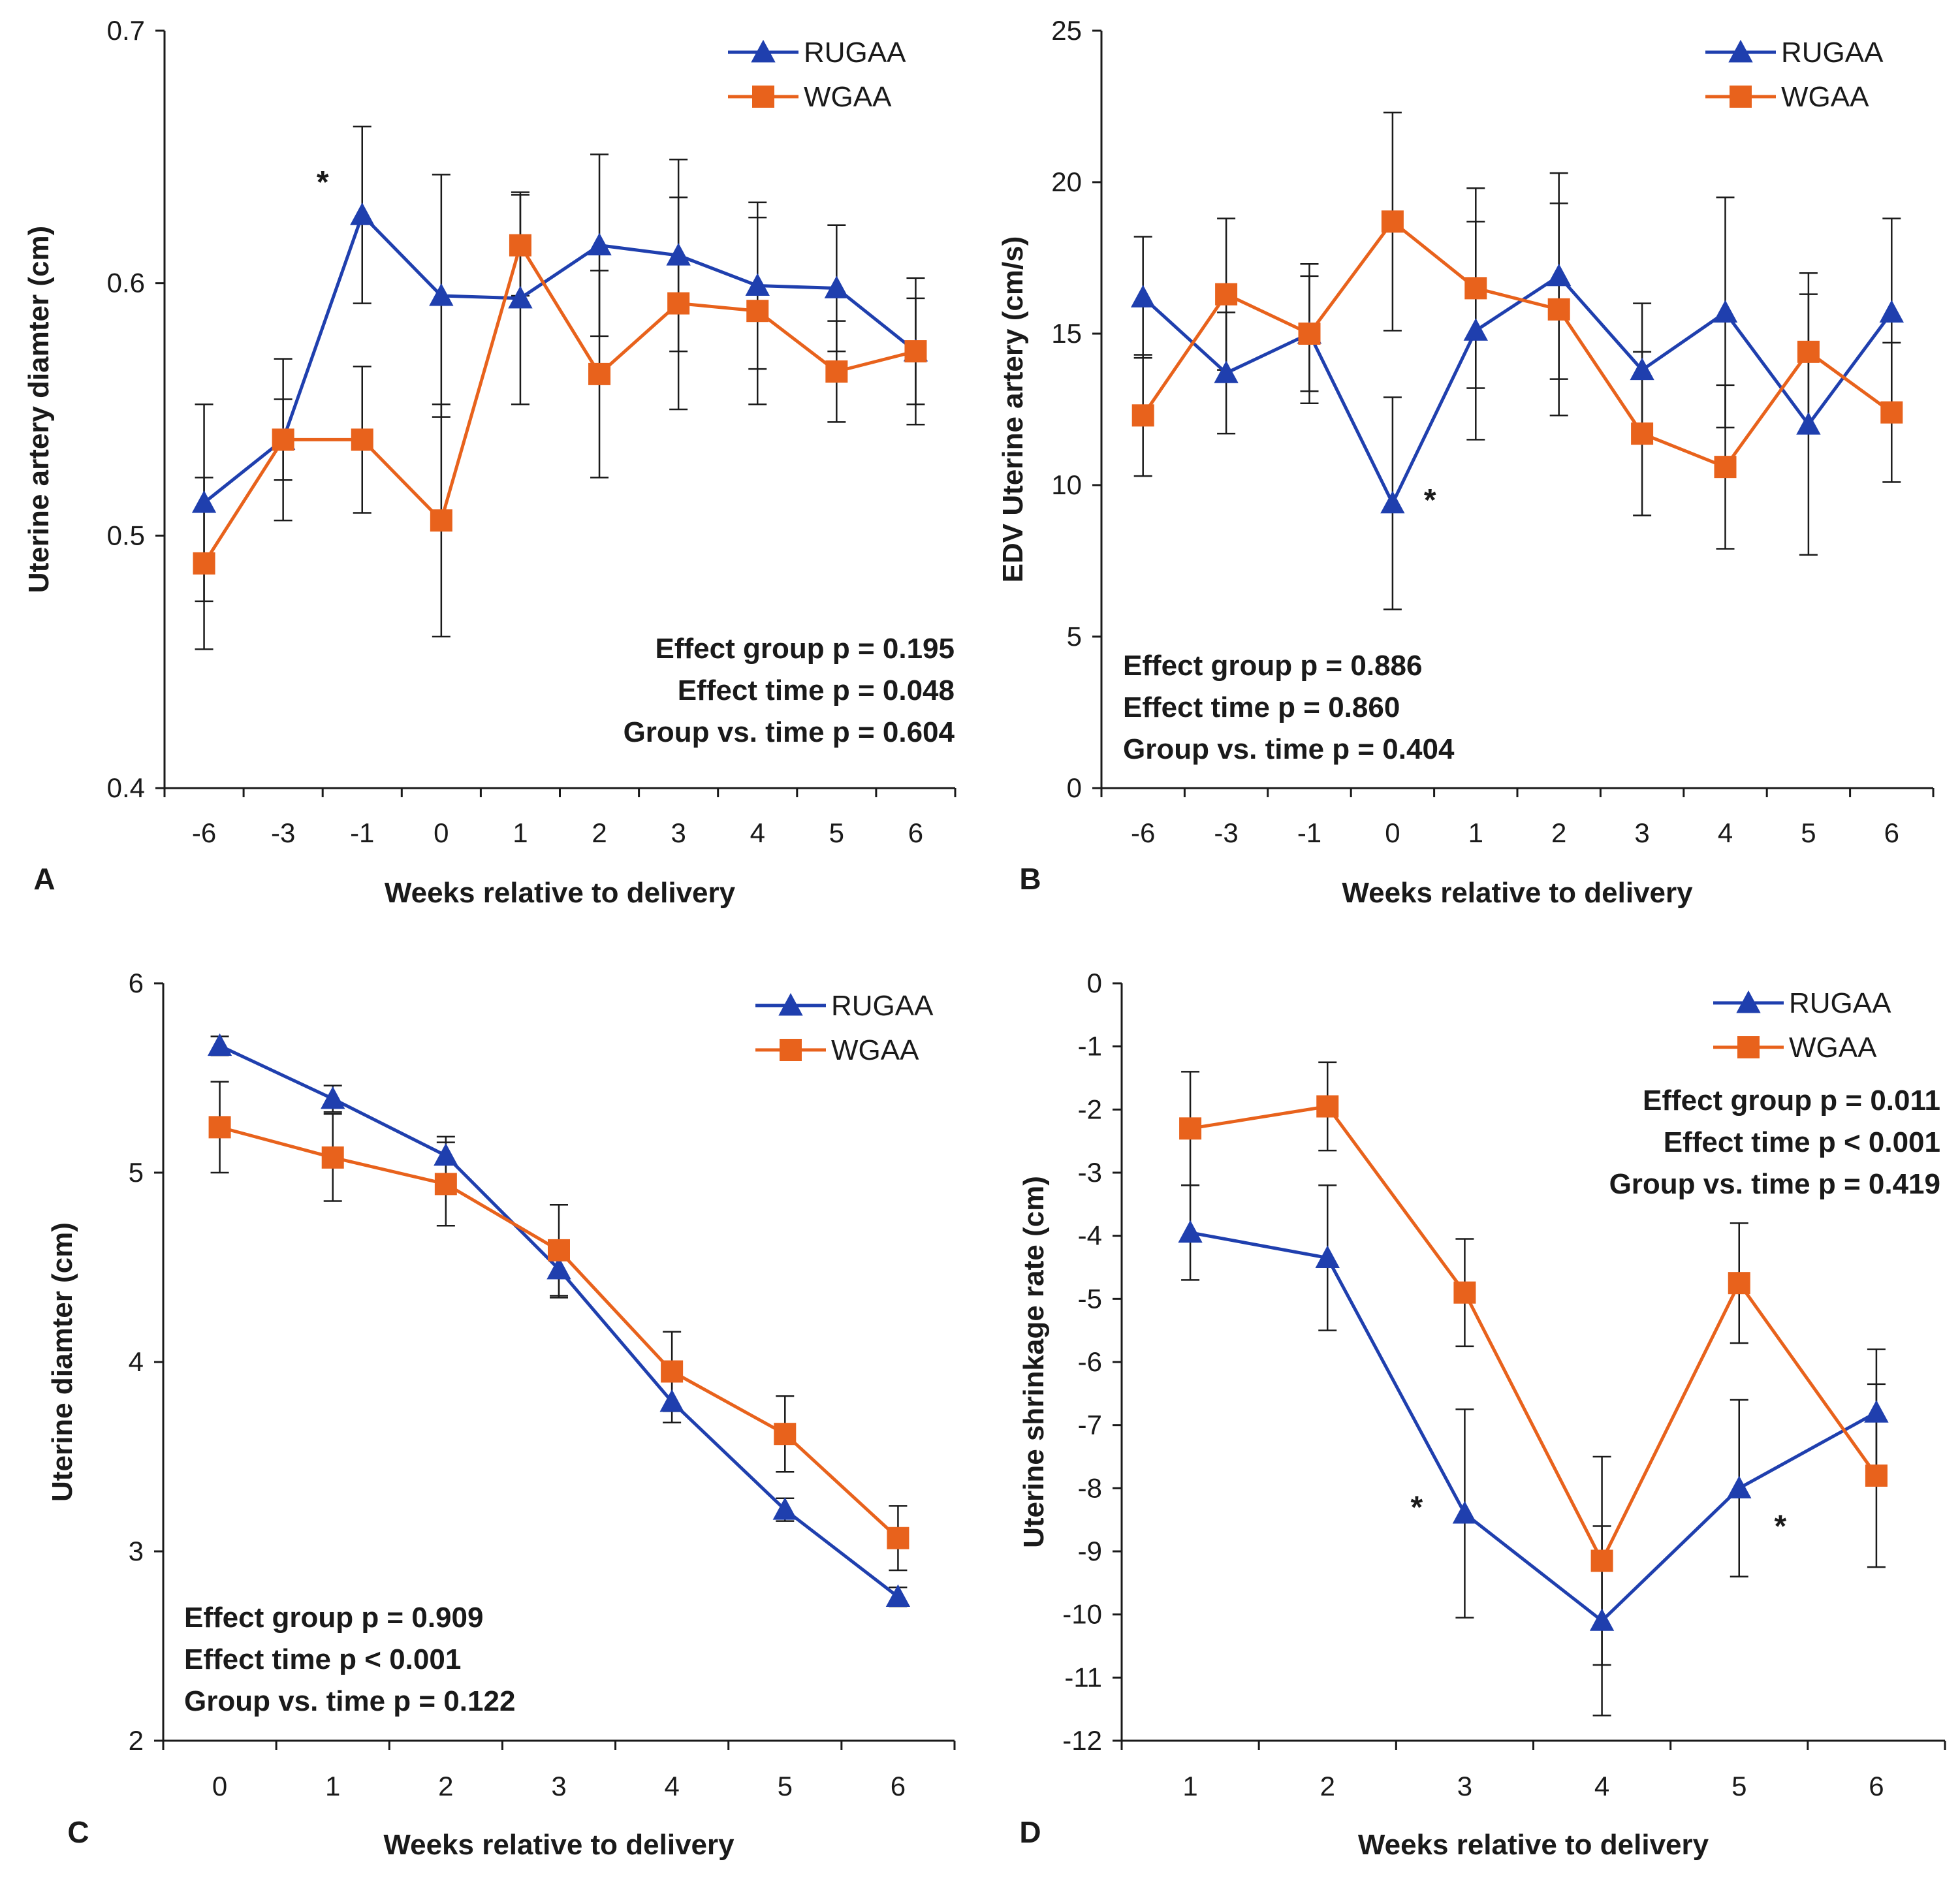 The width and height of the screenshot is (1960, 1885). I want to click on y-axis-title: Uterine shrinkage rate (cm), so click(1034, 1362).